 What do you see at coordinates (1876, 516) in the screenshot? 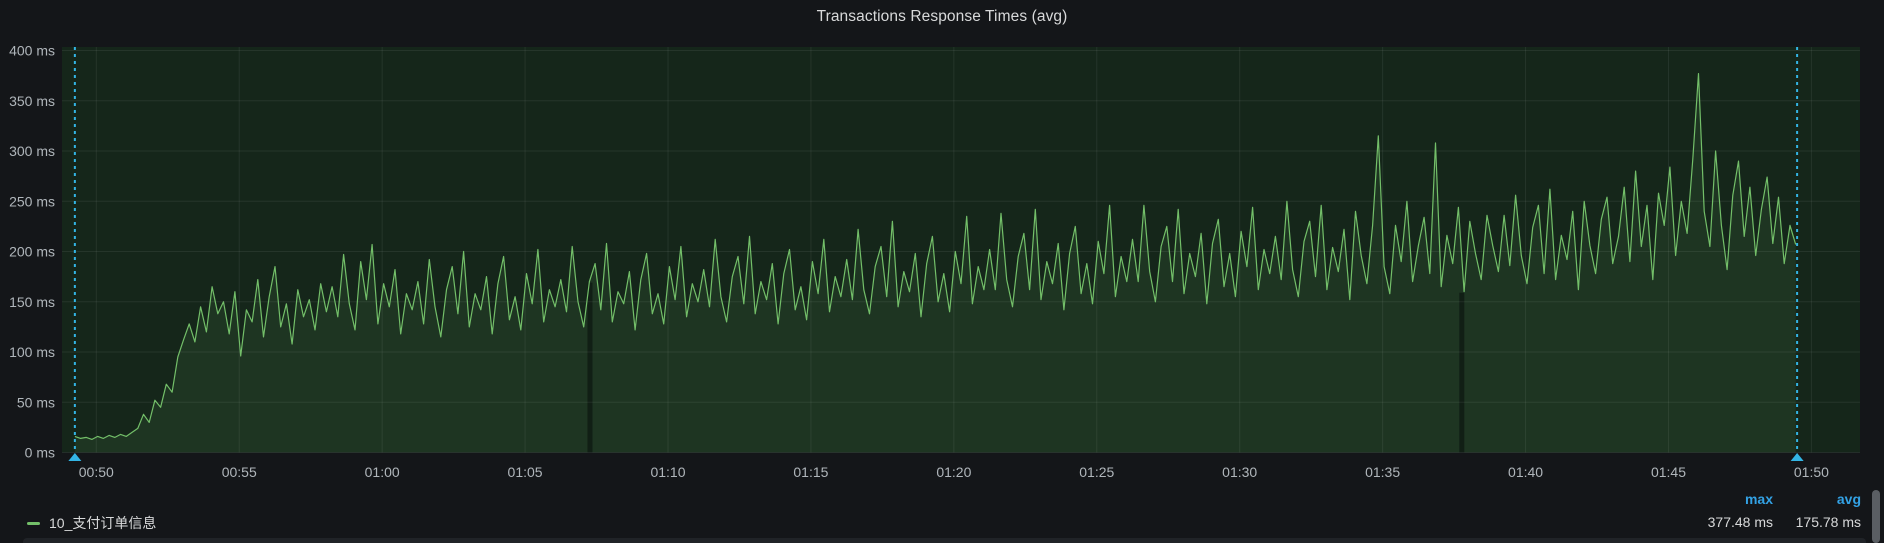
I see `legend-scrollbar` at bounding box center [1876, 516].